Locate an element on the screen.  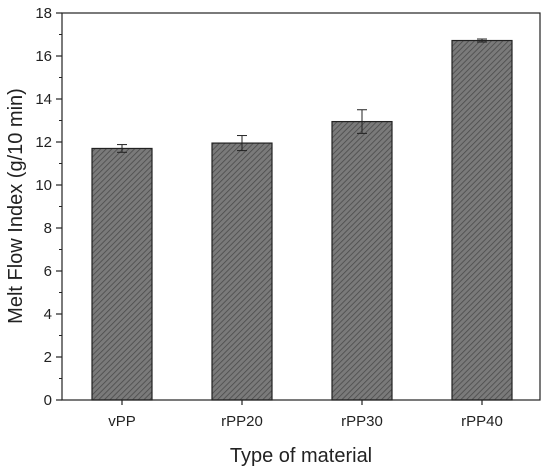
y-tick-label: 14 is located at coordinates (43, 99).